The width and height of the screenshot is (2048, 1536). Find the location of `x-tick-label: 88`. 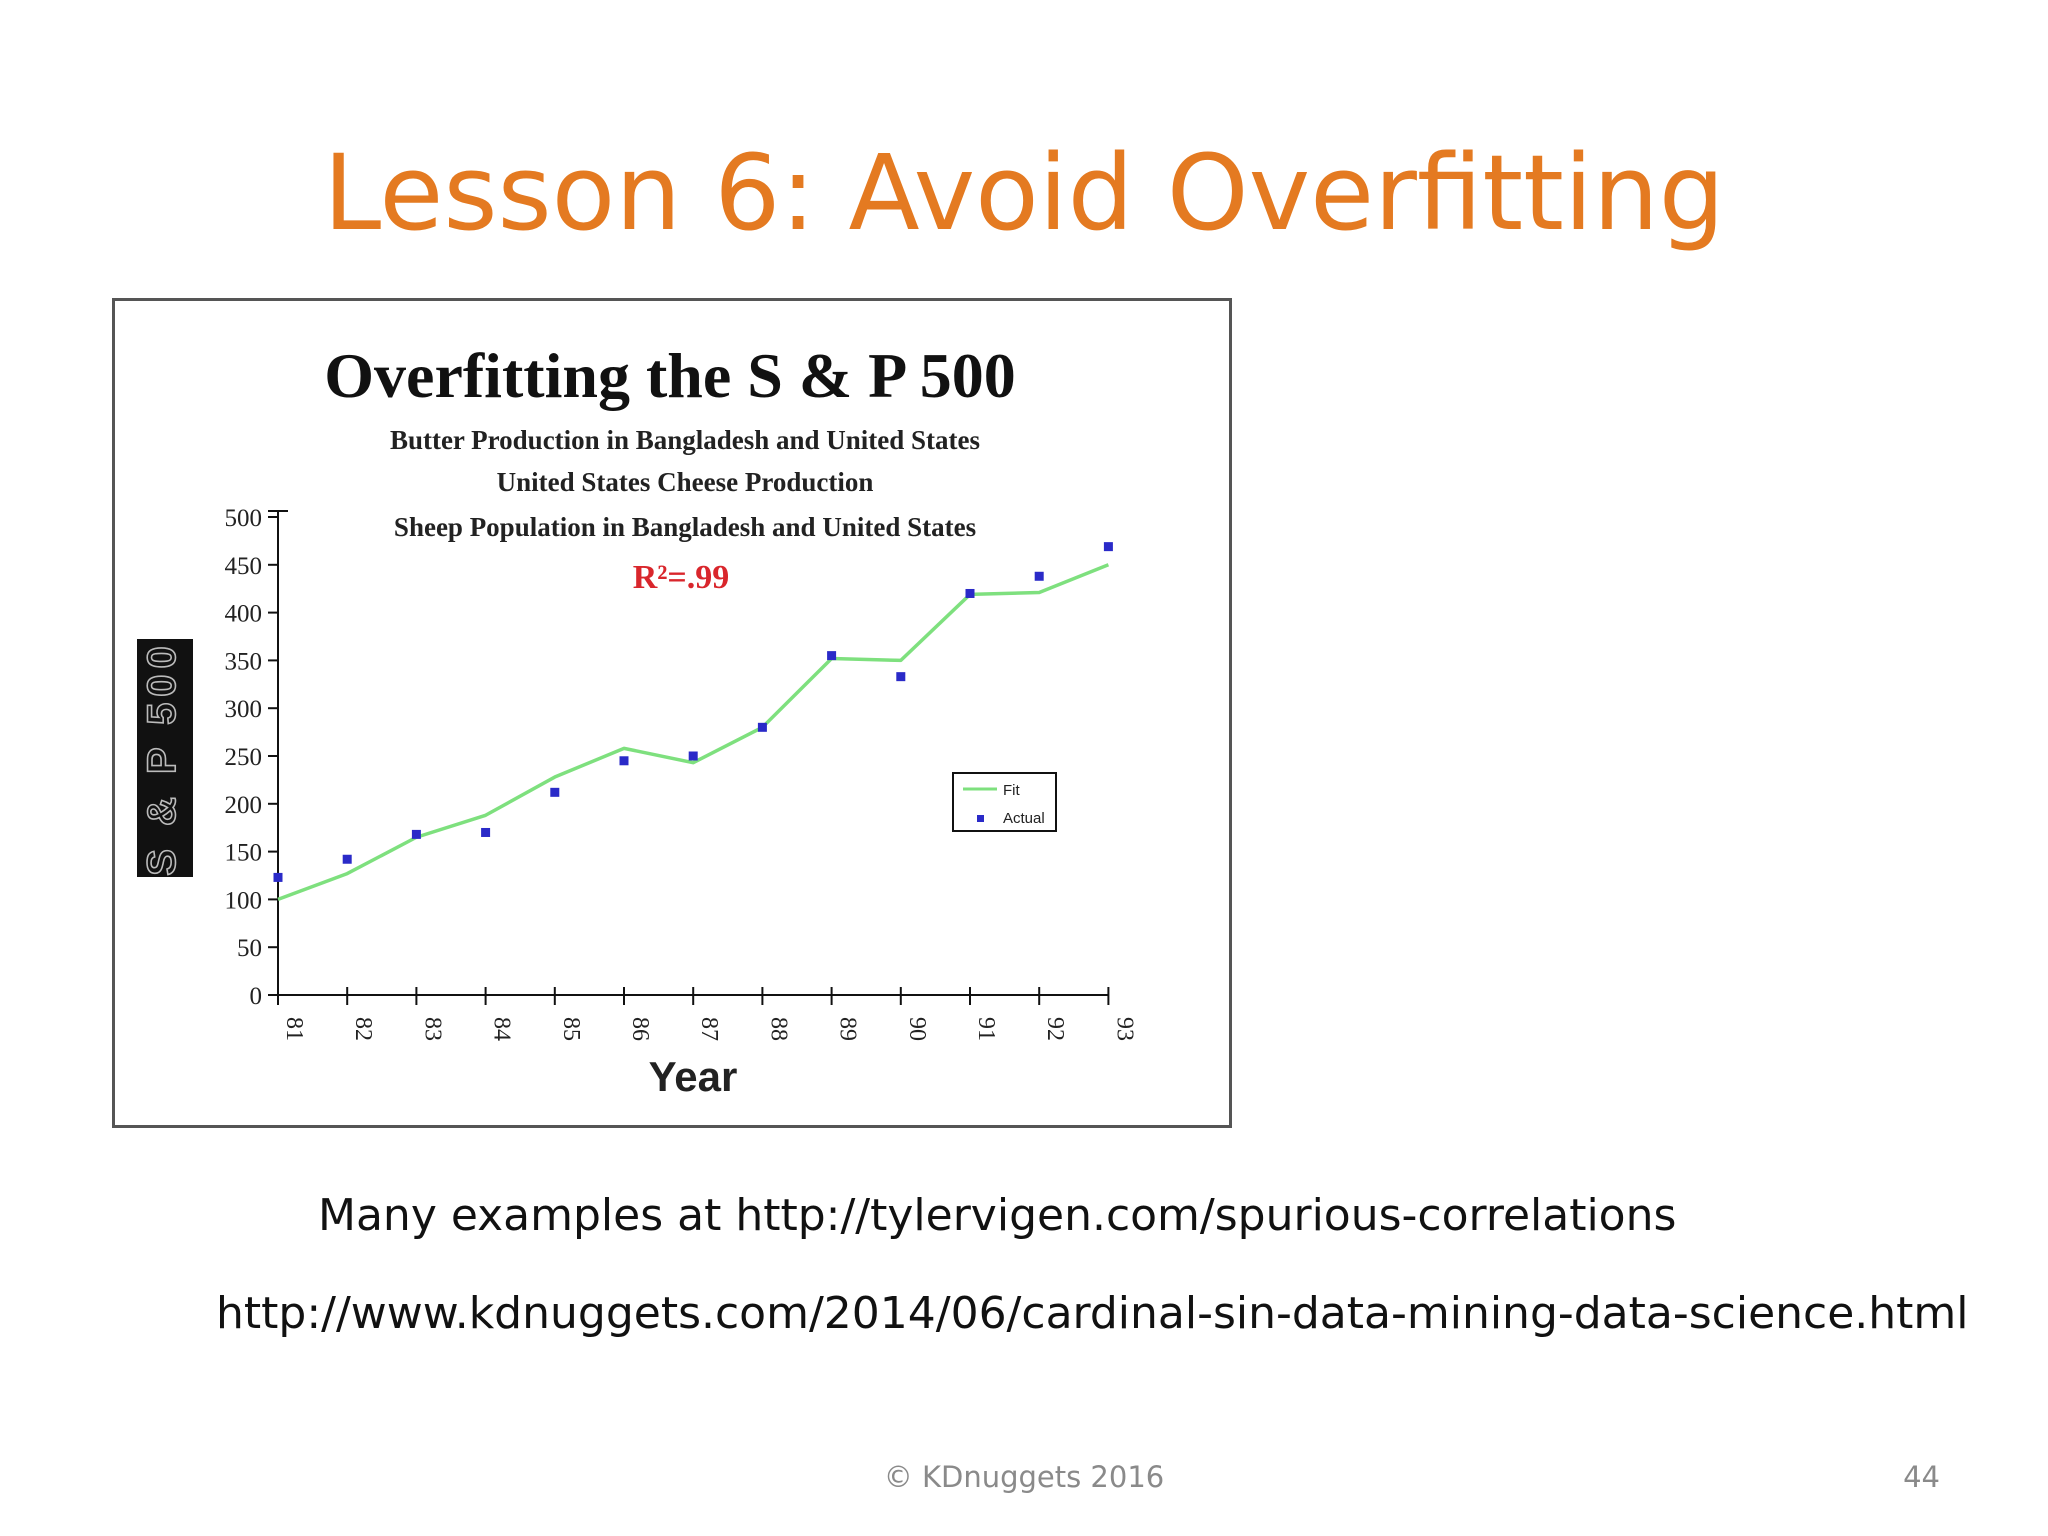

x-tick-label: 88 is located at coordinates (778, 1029).